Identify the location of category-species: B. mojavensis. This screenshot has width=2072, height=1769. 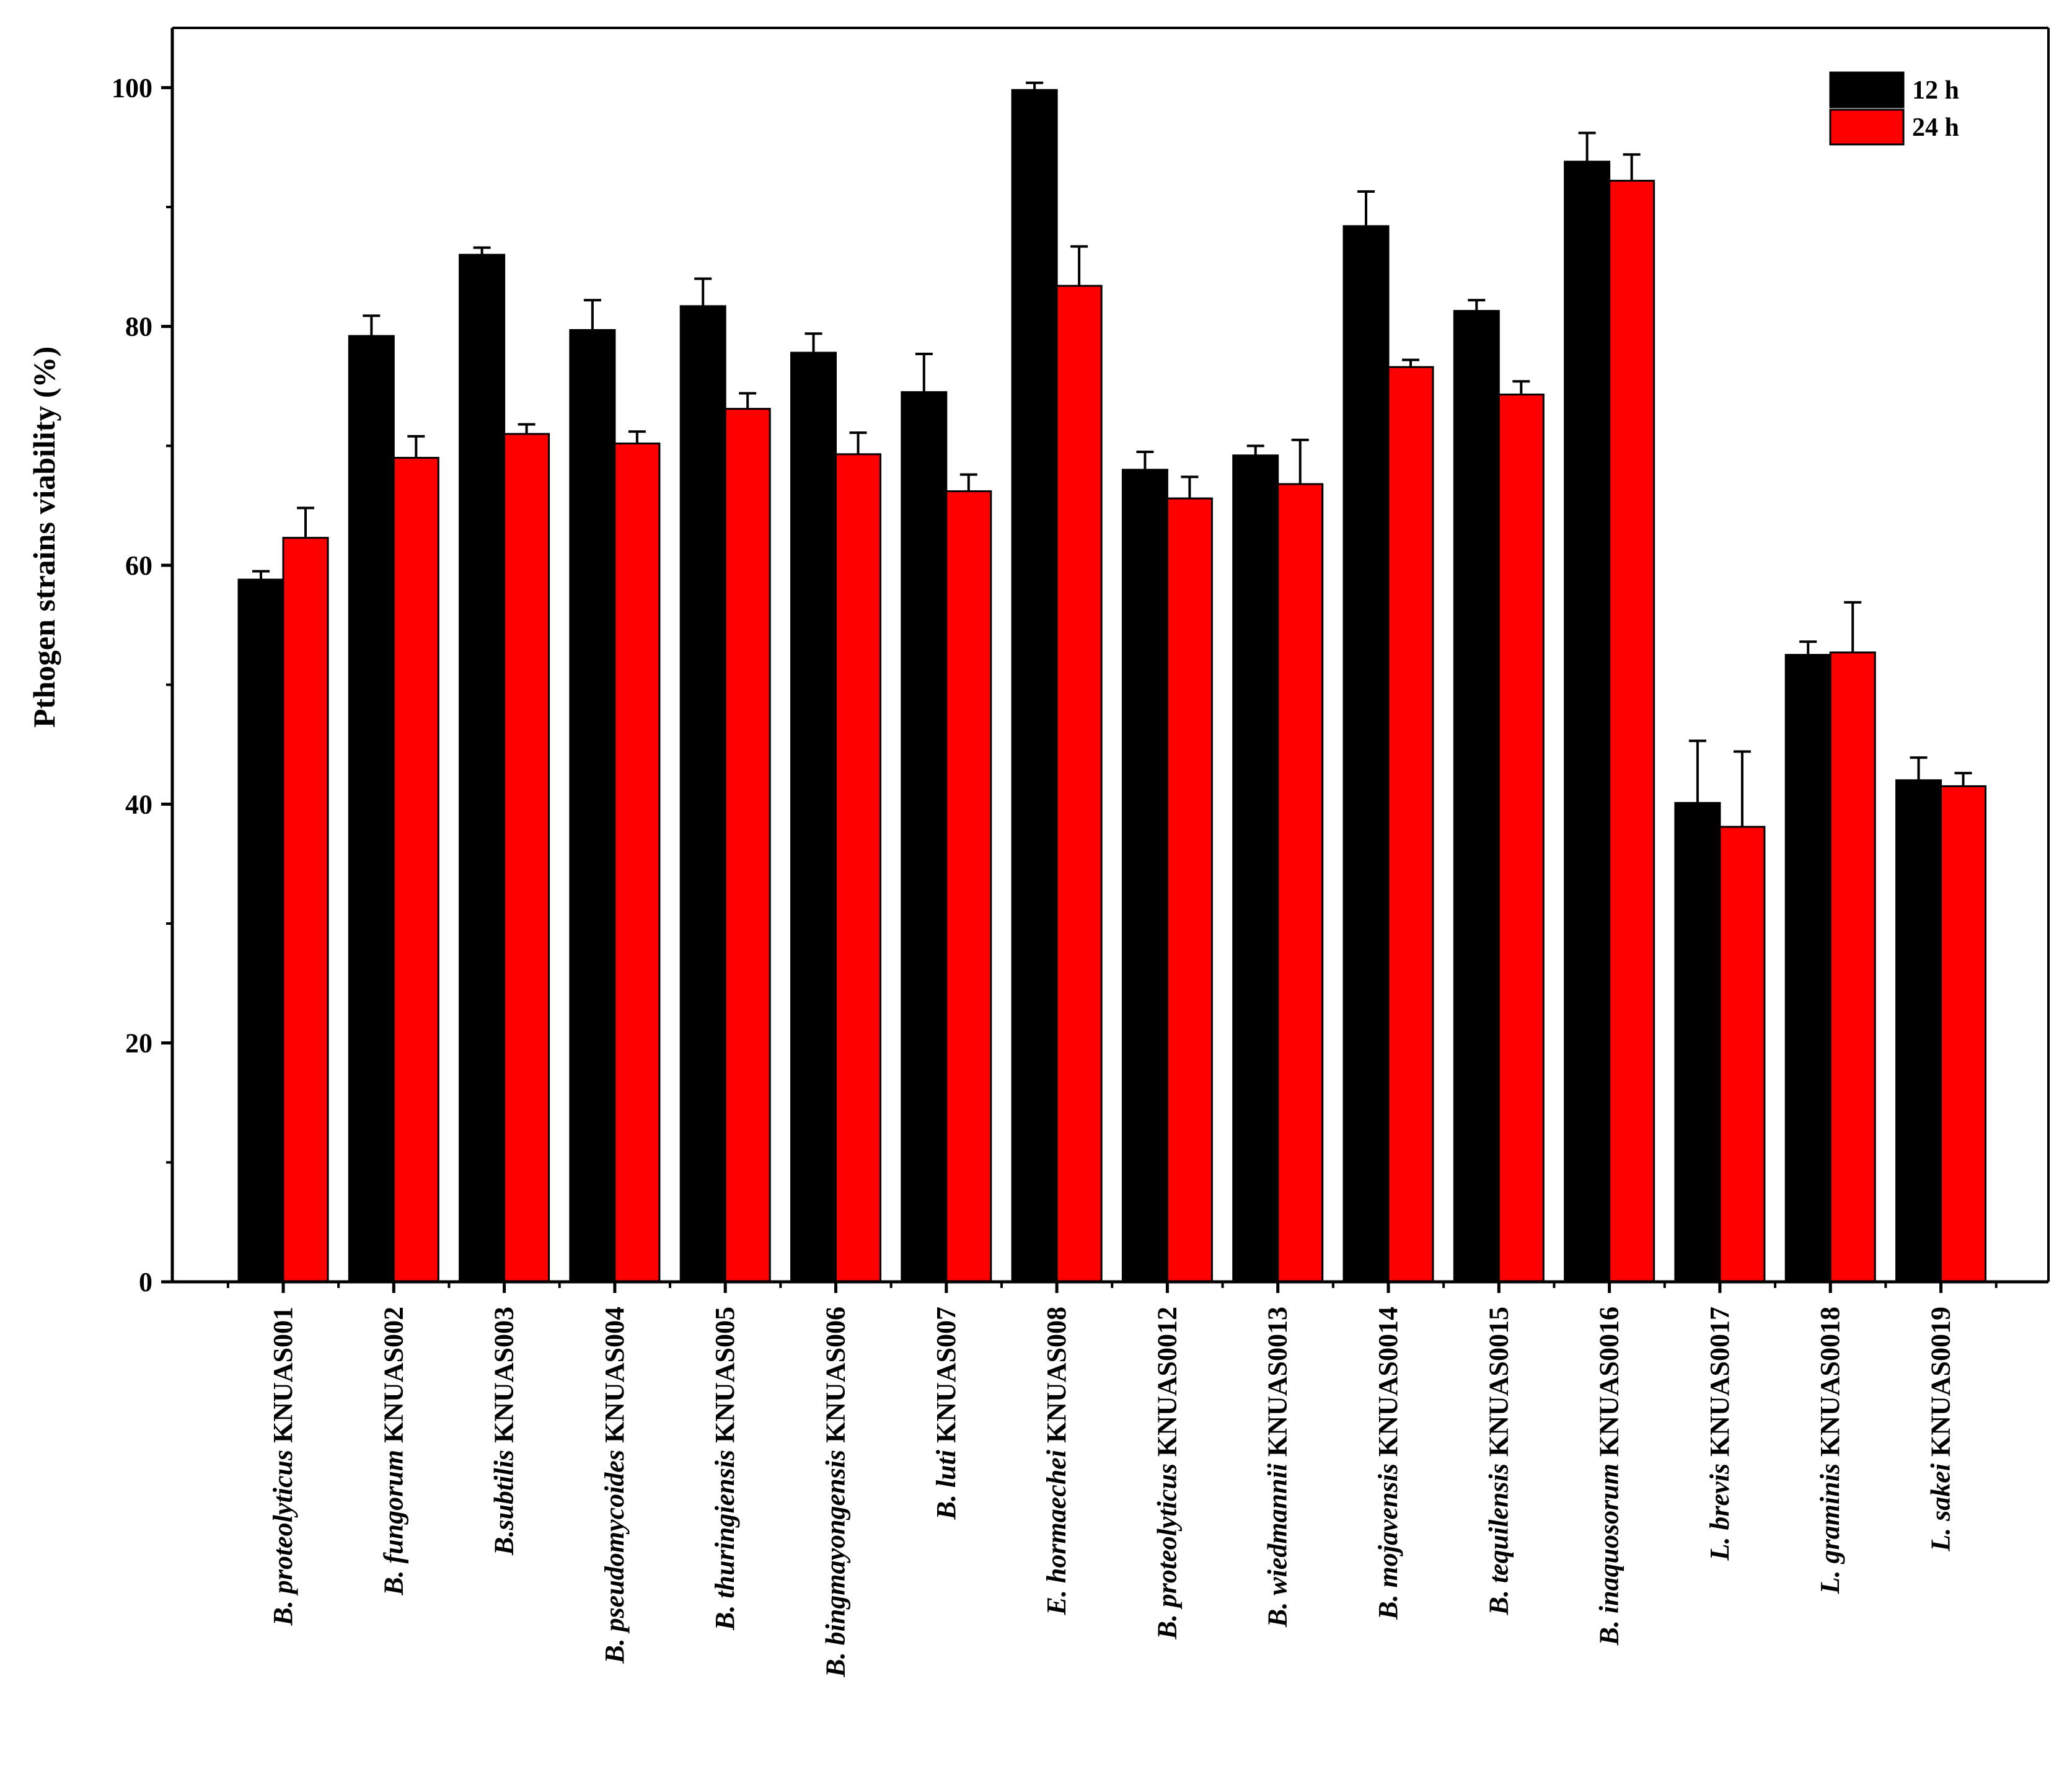
(1388, 1541).